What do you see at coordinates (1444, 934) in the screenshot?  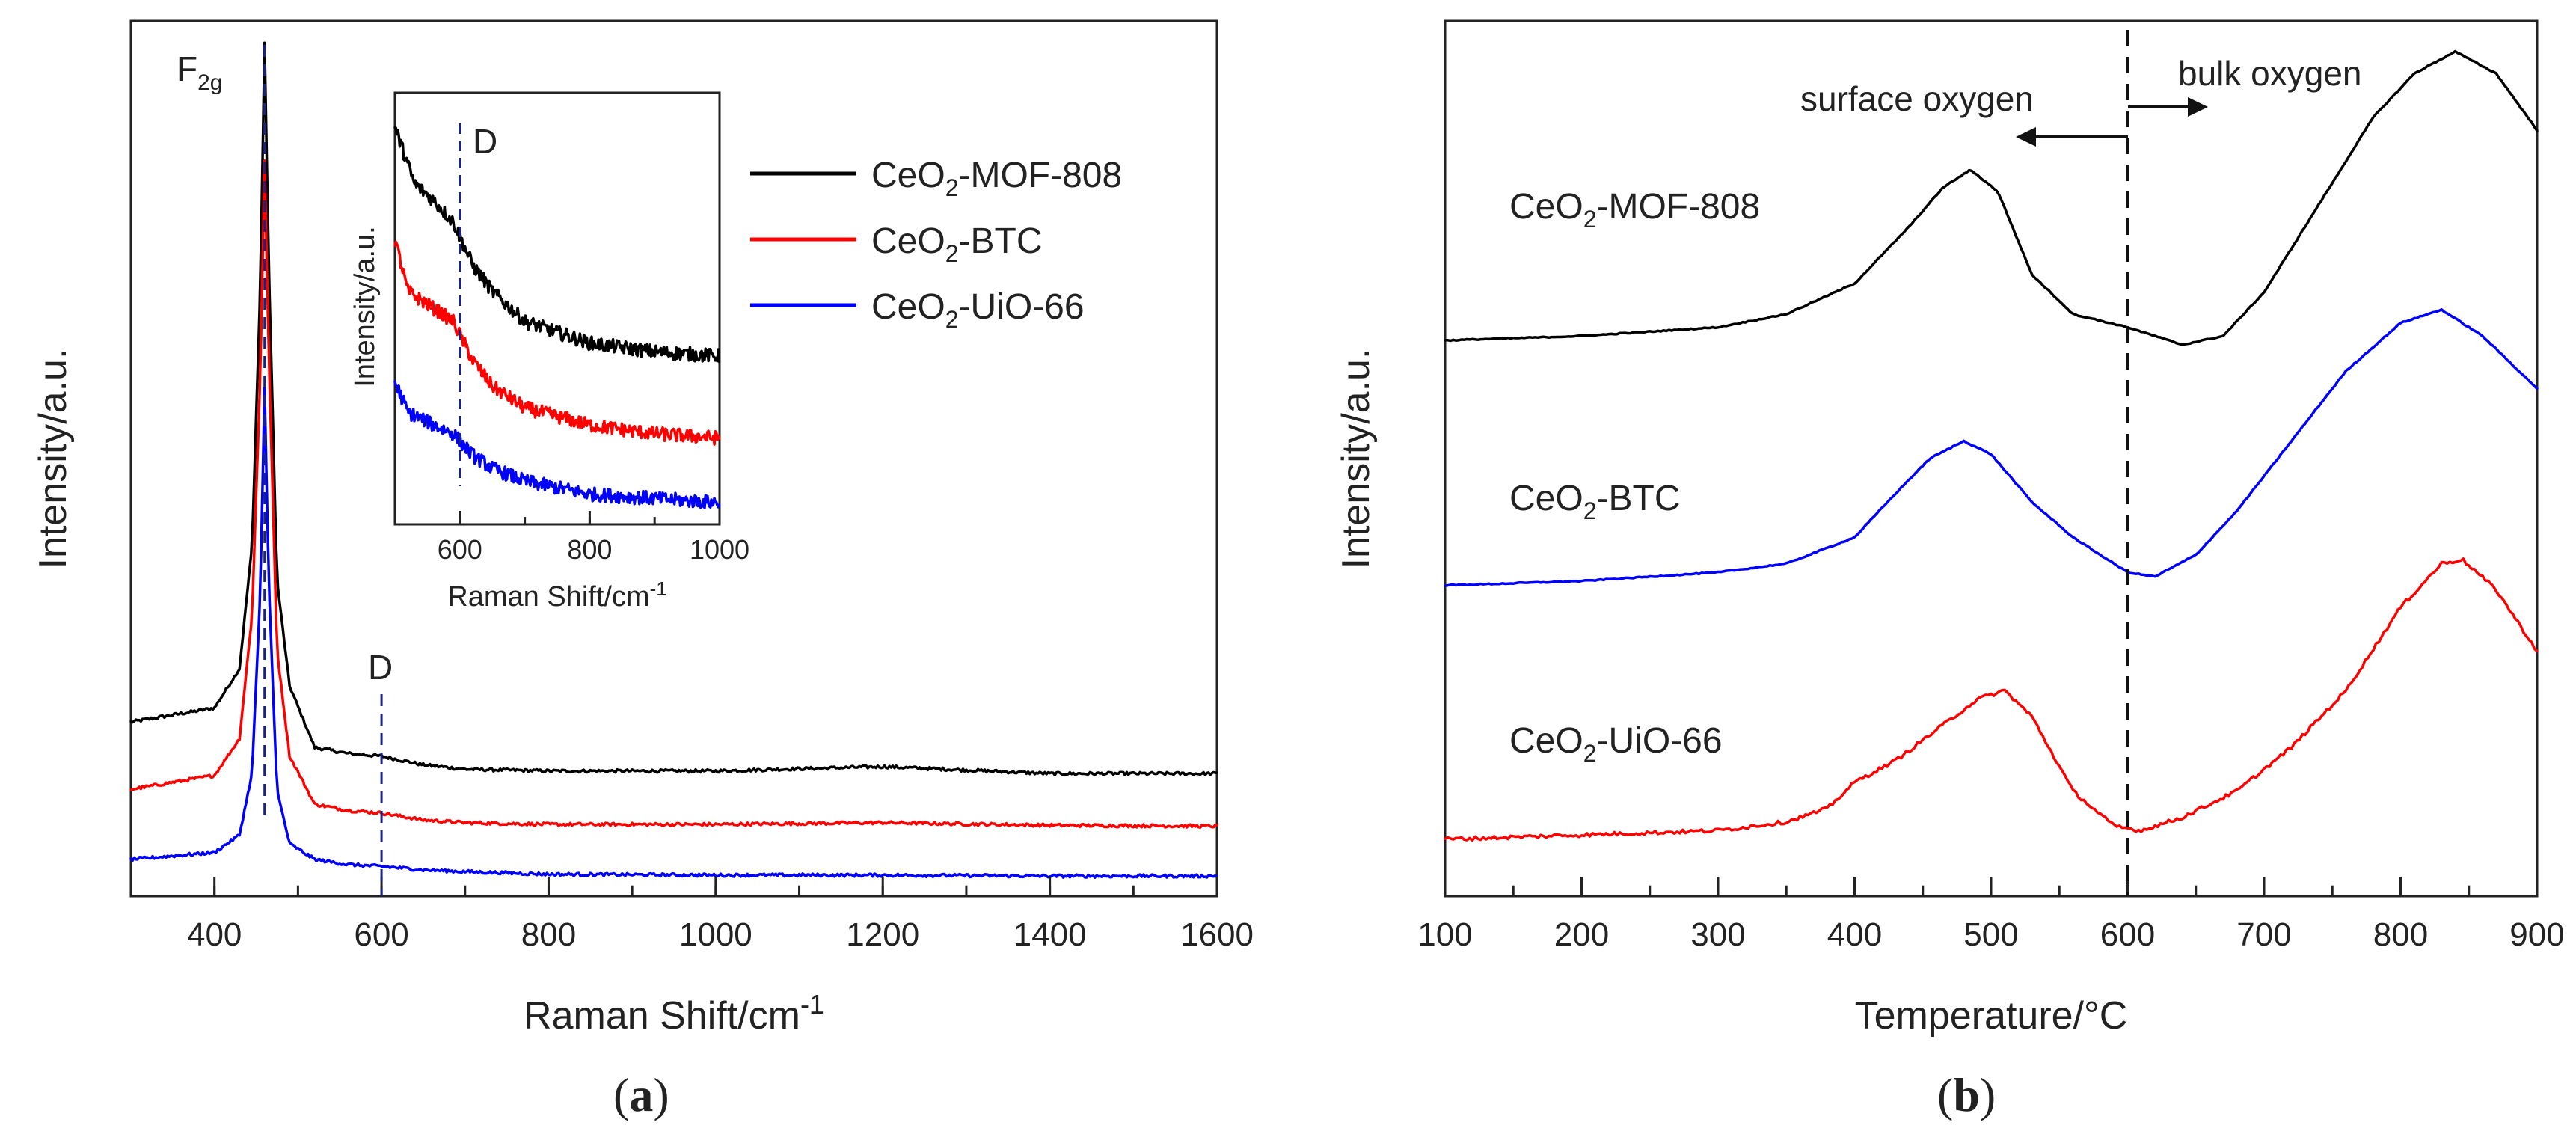 I see `panel-b-tick-label: 100` at bounding box center [1444, 934].